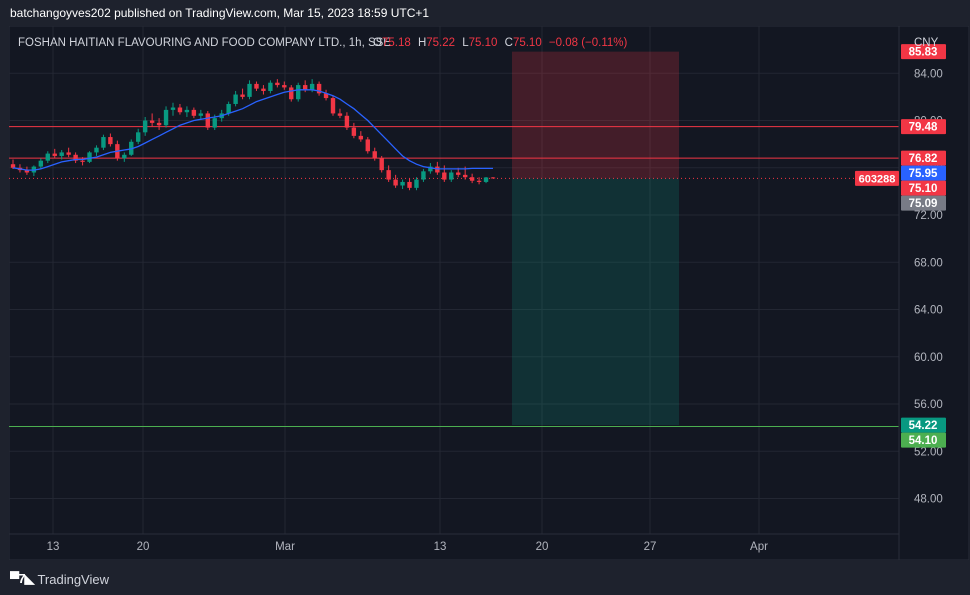 This screenshot has height=595, width=970. What do you see at coordinates (485, 578) in the screenshot?
I see `footer-bar: ▀7◣ TradingView` at bounding box center [485, 578].